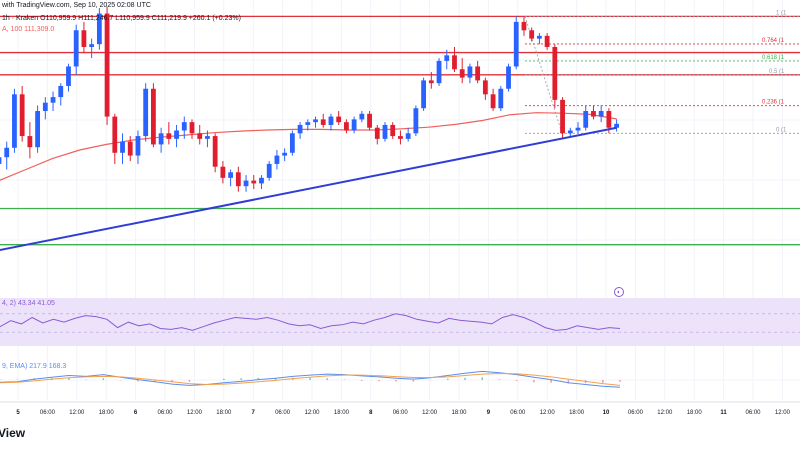 The height and width of the screenshot is (450, 800). Describe the element at coordinates (781, 13) in the screenshot. I see `fib-level-label: 1 (1` at that location.